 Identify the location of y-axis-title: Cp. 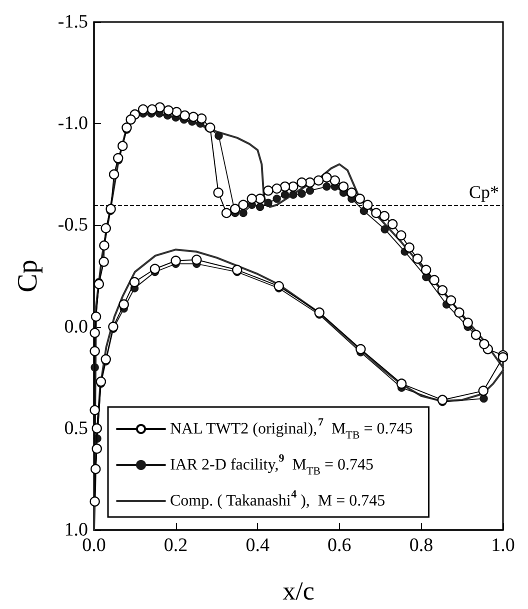
(28, 276).